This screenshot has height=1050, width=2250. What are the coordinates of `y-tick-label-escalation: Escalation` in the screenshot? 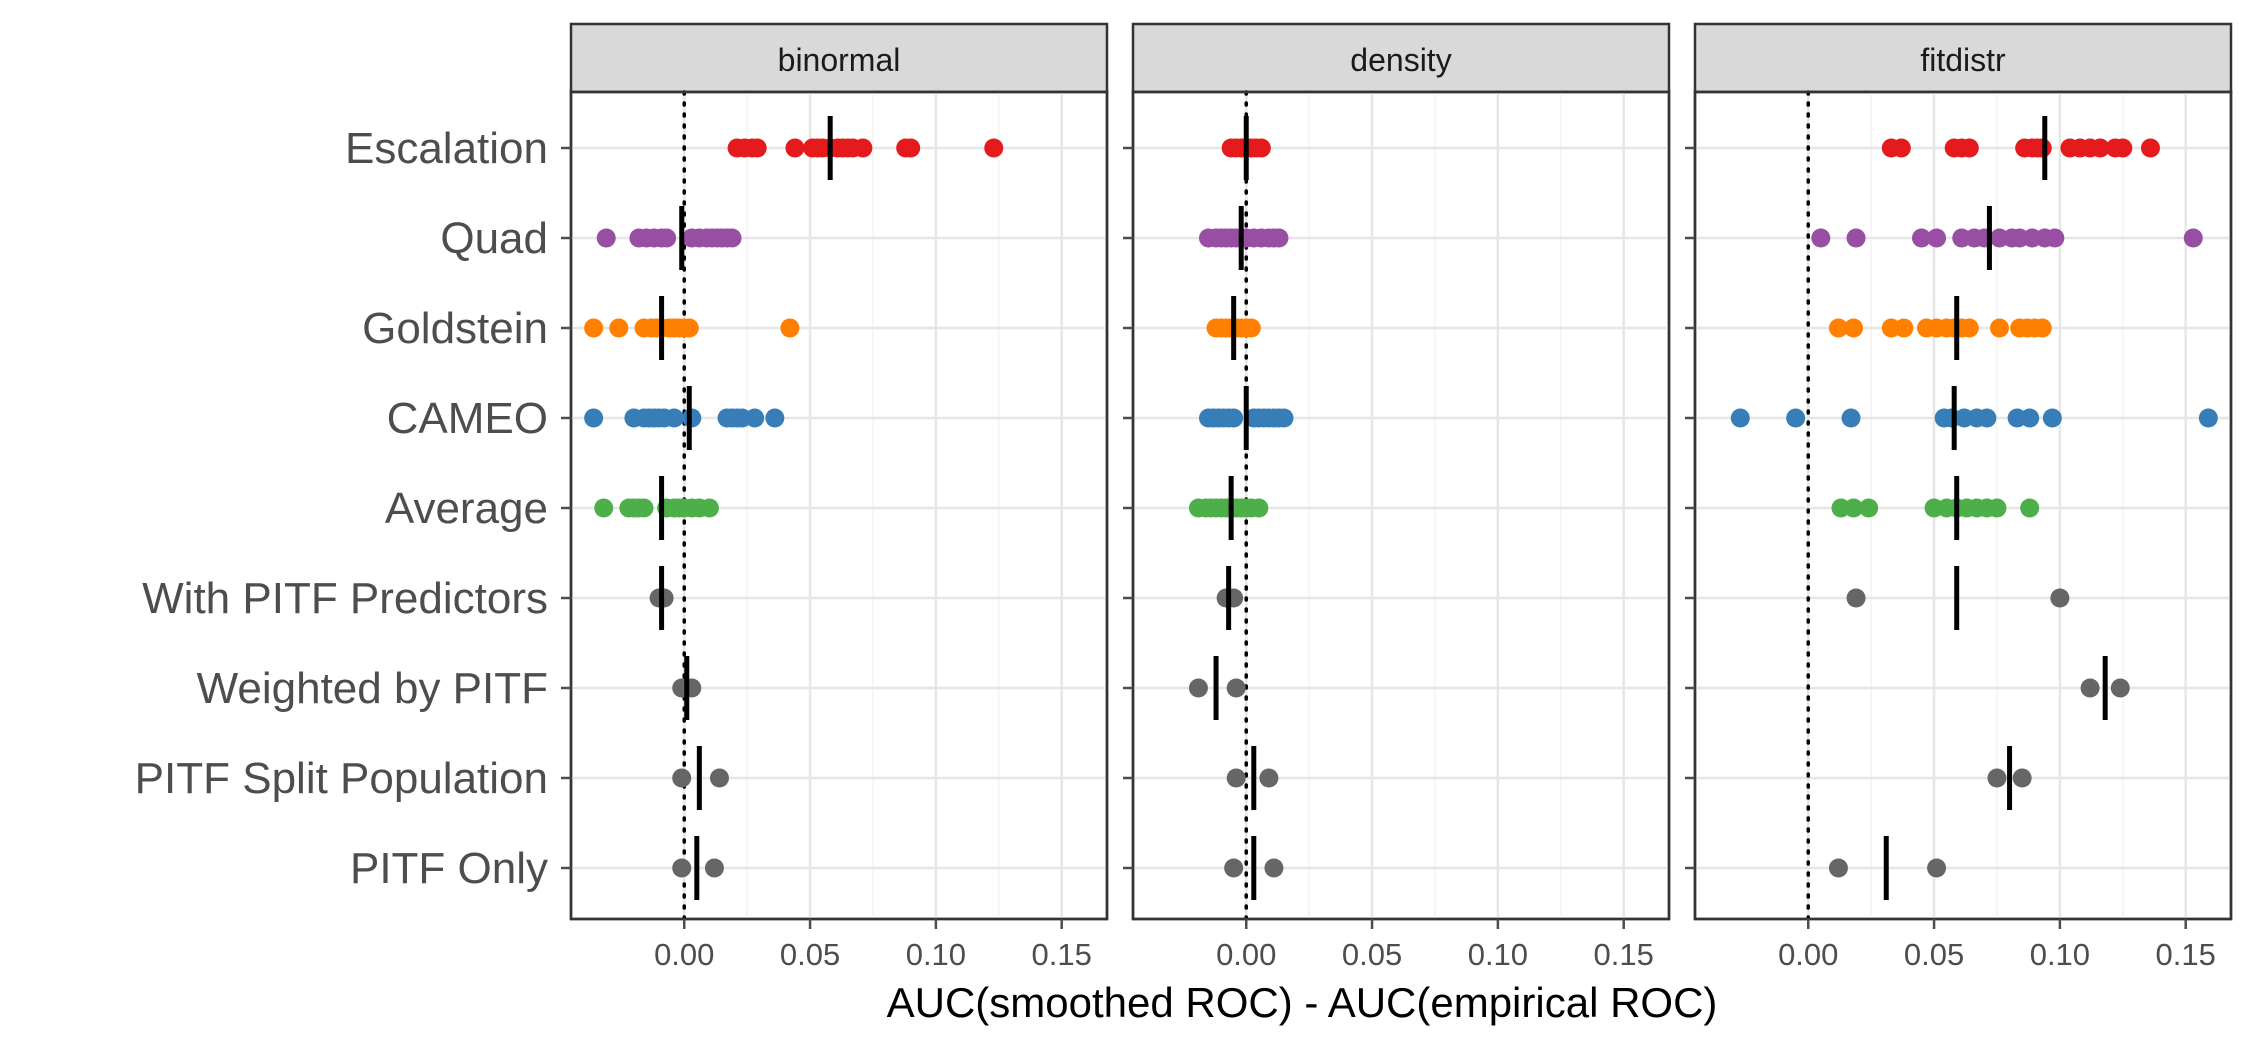 It's located at (446, 148).